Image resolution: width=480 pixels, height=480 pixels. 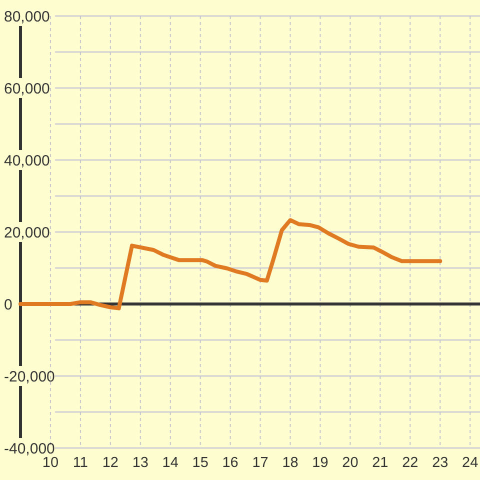 I want to click on x-tick-label: 20, so click(x=350, y=463).